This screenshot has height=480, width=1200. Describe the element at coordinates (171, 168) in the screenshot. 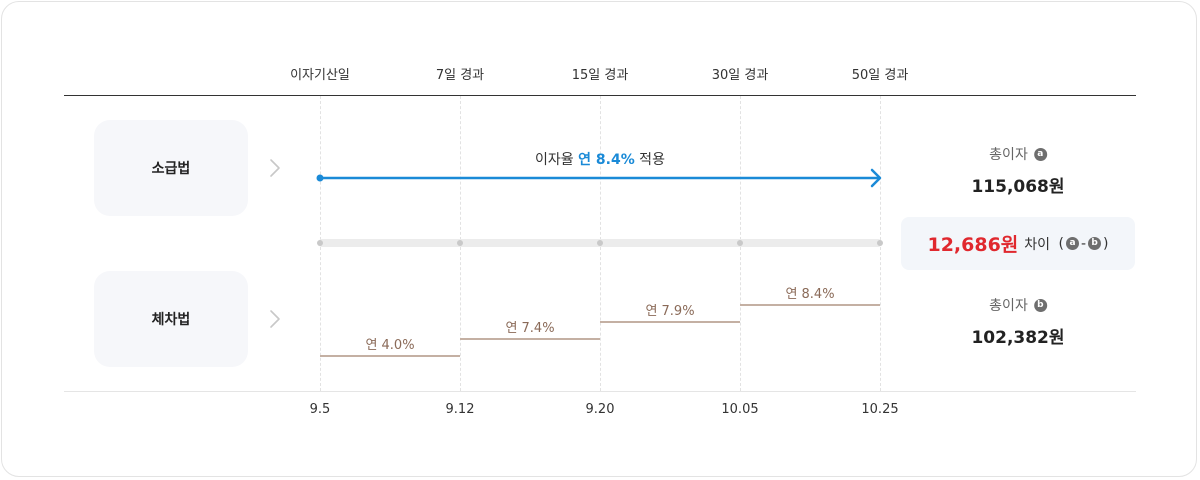

I see `method-box-lump-sum: 소급법` at that location.